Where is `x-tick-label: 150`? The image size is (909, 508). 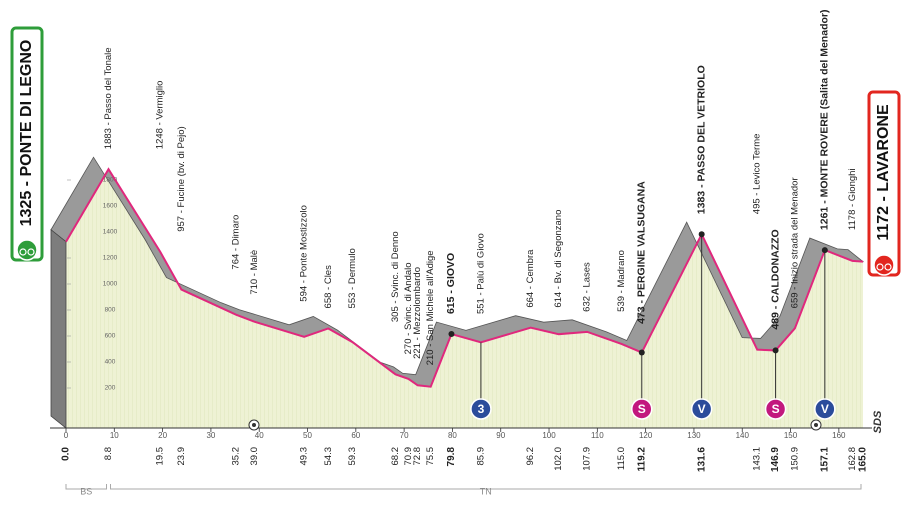 x-tick-label: 150 is located at coordinates (791, 435).